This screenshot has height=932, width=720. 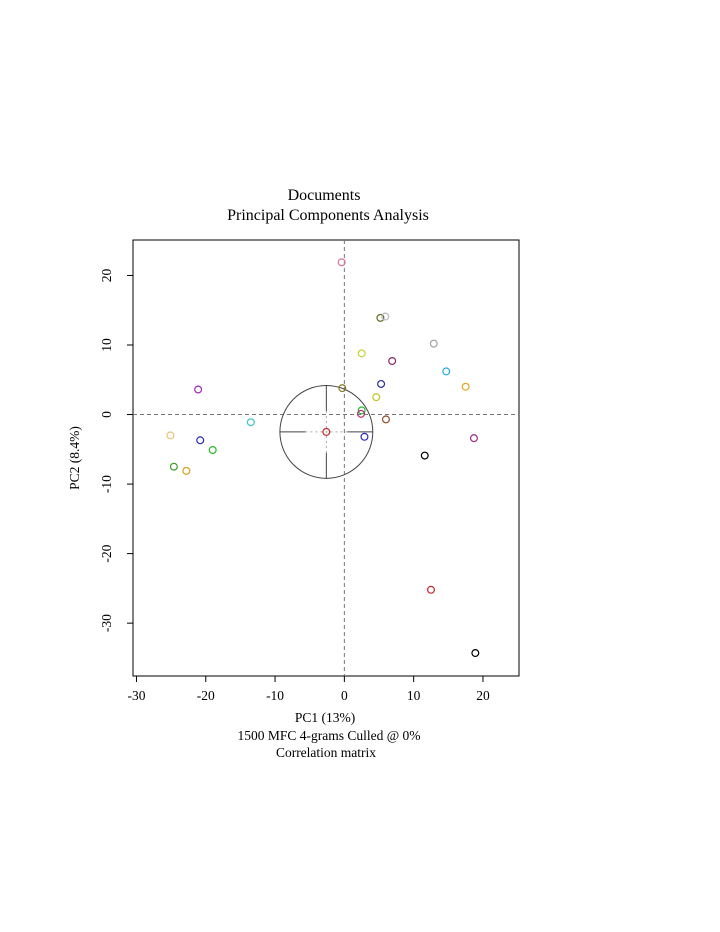 What do you see at coordinates (206, 695) in the screenshot?
I see `x-tick-label: -20` at bounding box center [206, 695].